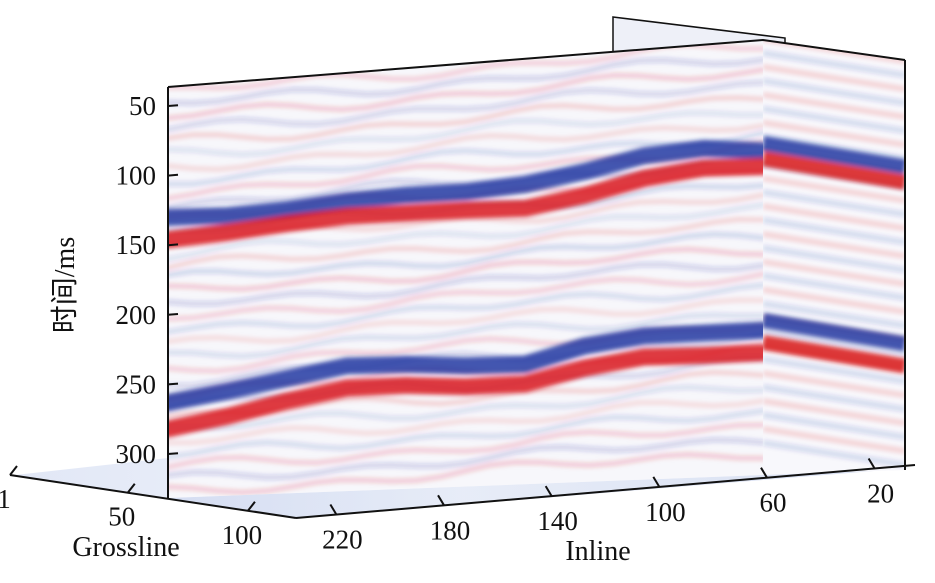 The image size is (935, 583). What do you see at coordinates (147, 280) in the screenshot?
I see `time-axis-ticks: 50 100 150 200 250 300` at bounding box center [147, 280].